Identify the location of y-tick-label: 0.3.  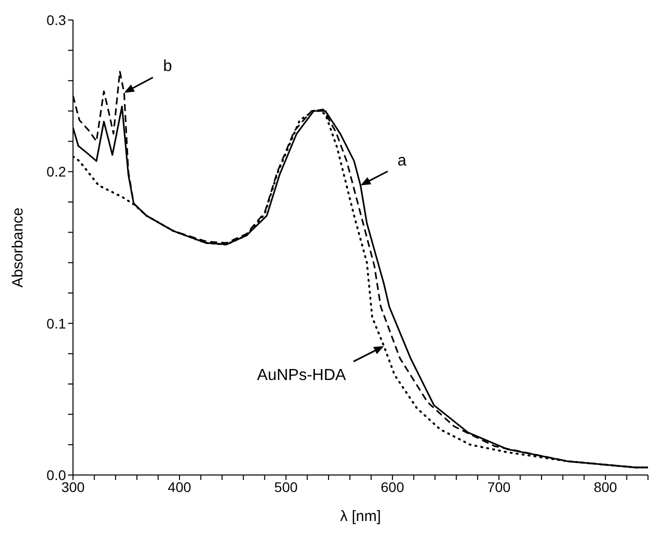
(56, 20).